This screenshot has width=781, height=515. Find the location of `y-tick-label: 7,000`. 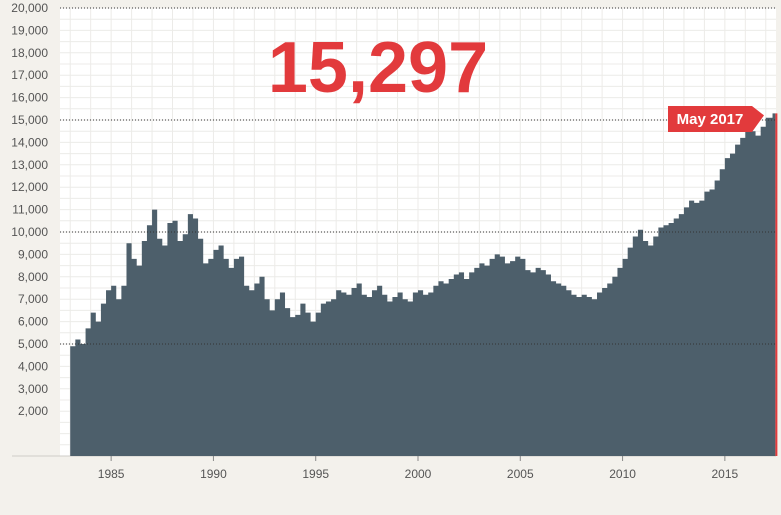

y-tick-label: 7,000 is located at coordinates (33, 299).